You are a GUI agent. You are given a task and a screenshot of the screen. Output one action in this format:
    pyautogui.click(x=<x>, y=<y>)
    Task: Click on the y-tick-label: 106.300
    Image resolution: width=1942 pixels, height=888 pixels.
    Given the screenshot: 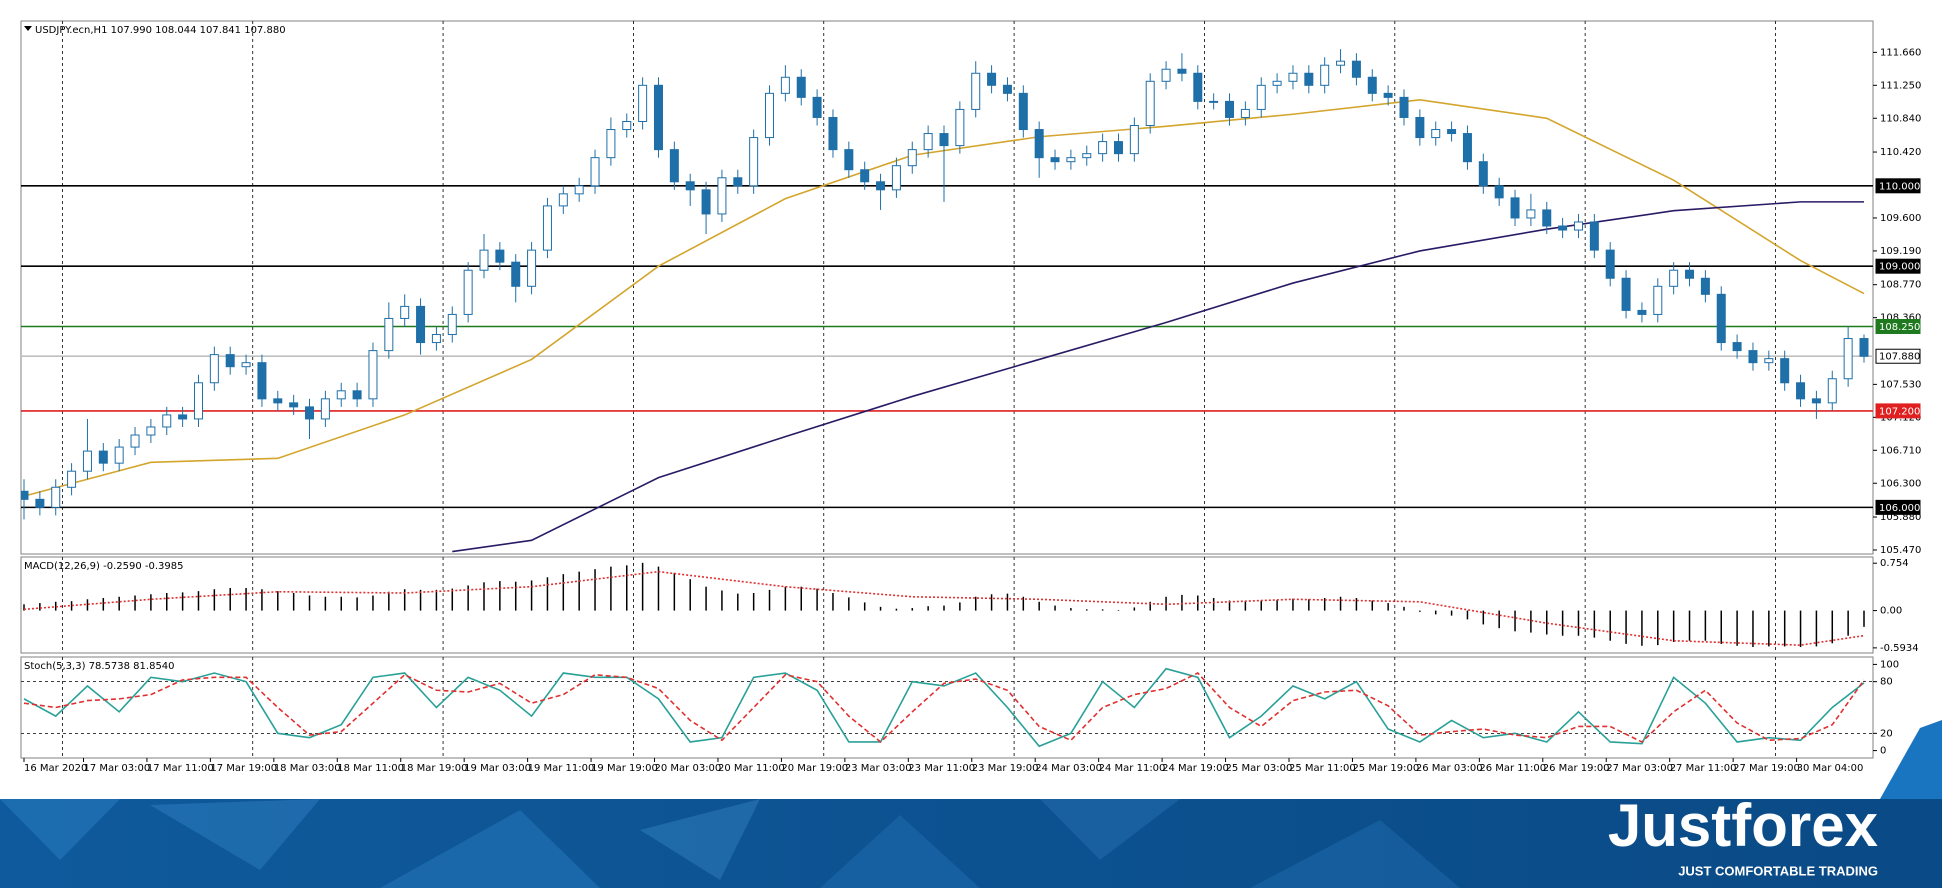 What is the action you would take?
    pyautogui.click(x=1900, y=483)
    